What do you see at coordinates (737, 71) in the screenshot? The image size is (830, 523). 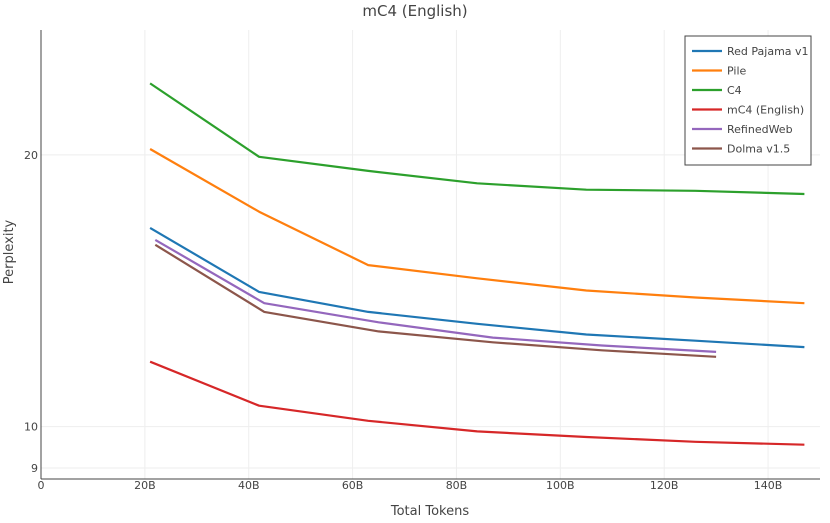 I see `legend-label-pile: Pile` at bounding box center [737, 71].